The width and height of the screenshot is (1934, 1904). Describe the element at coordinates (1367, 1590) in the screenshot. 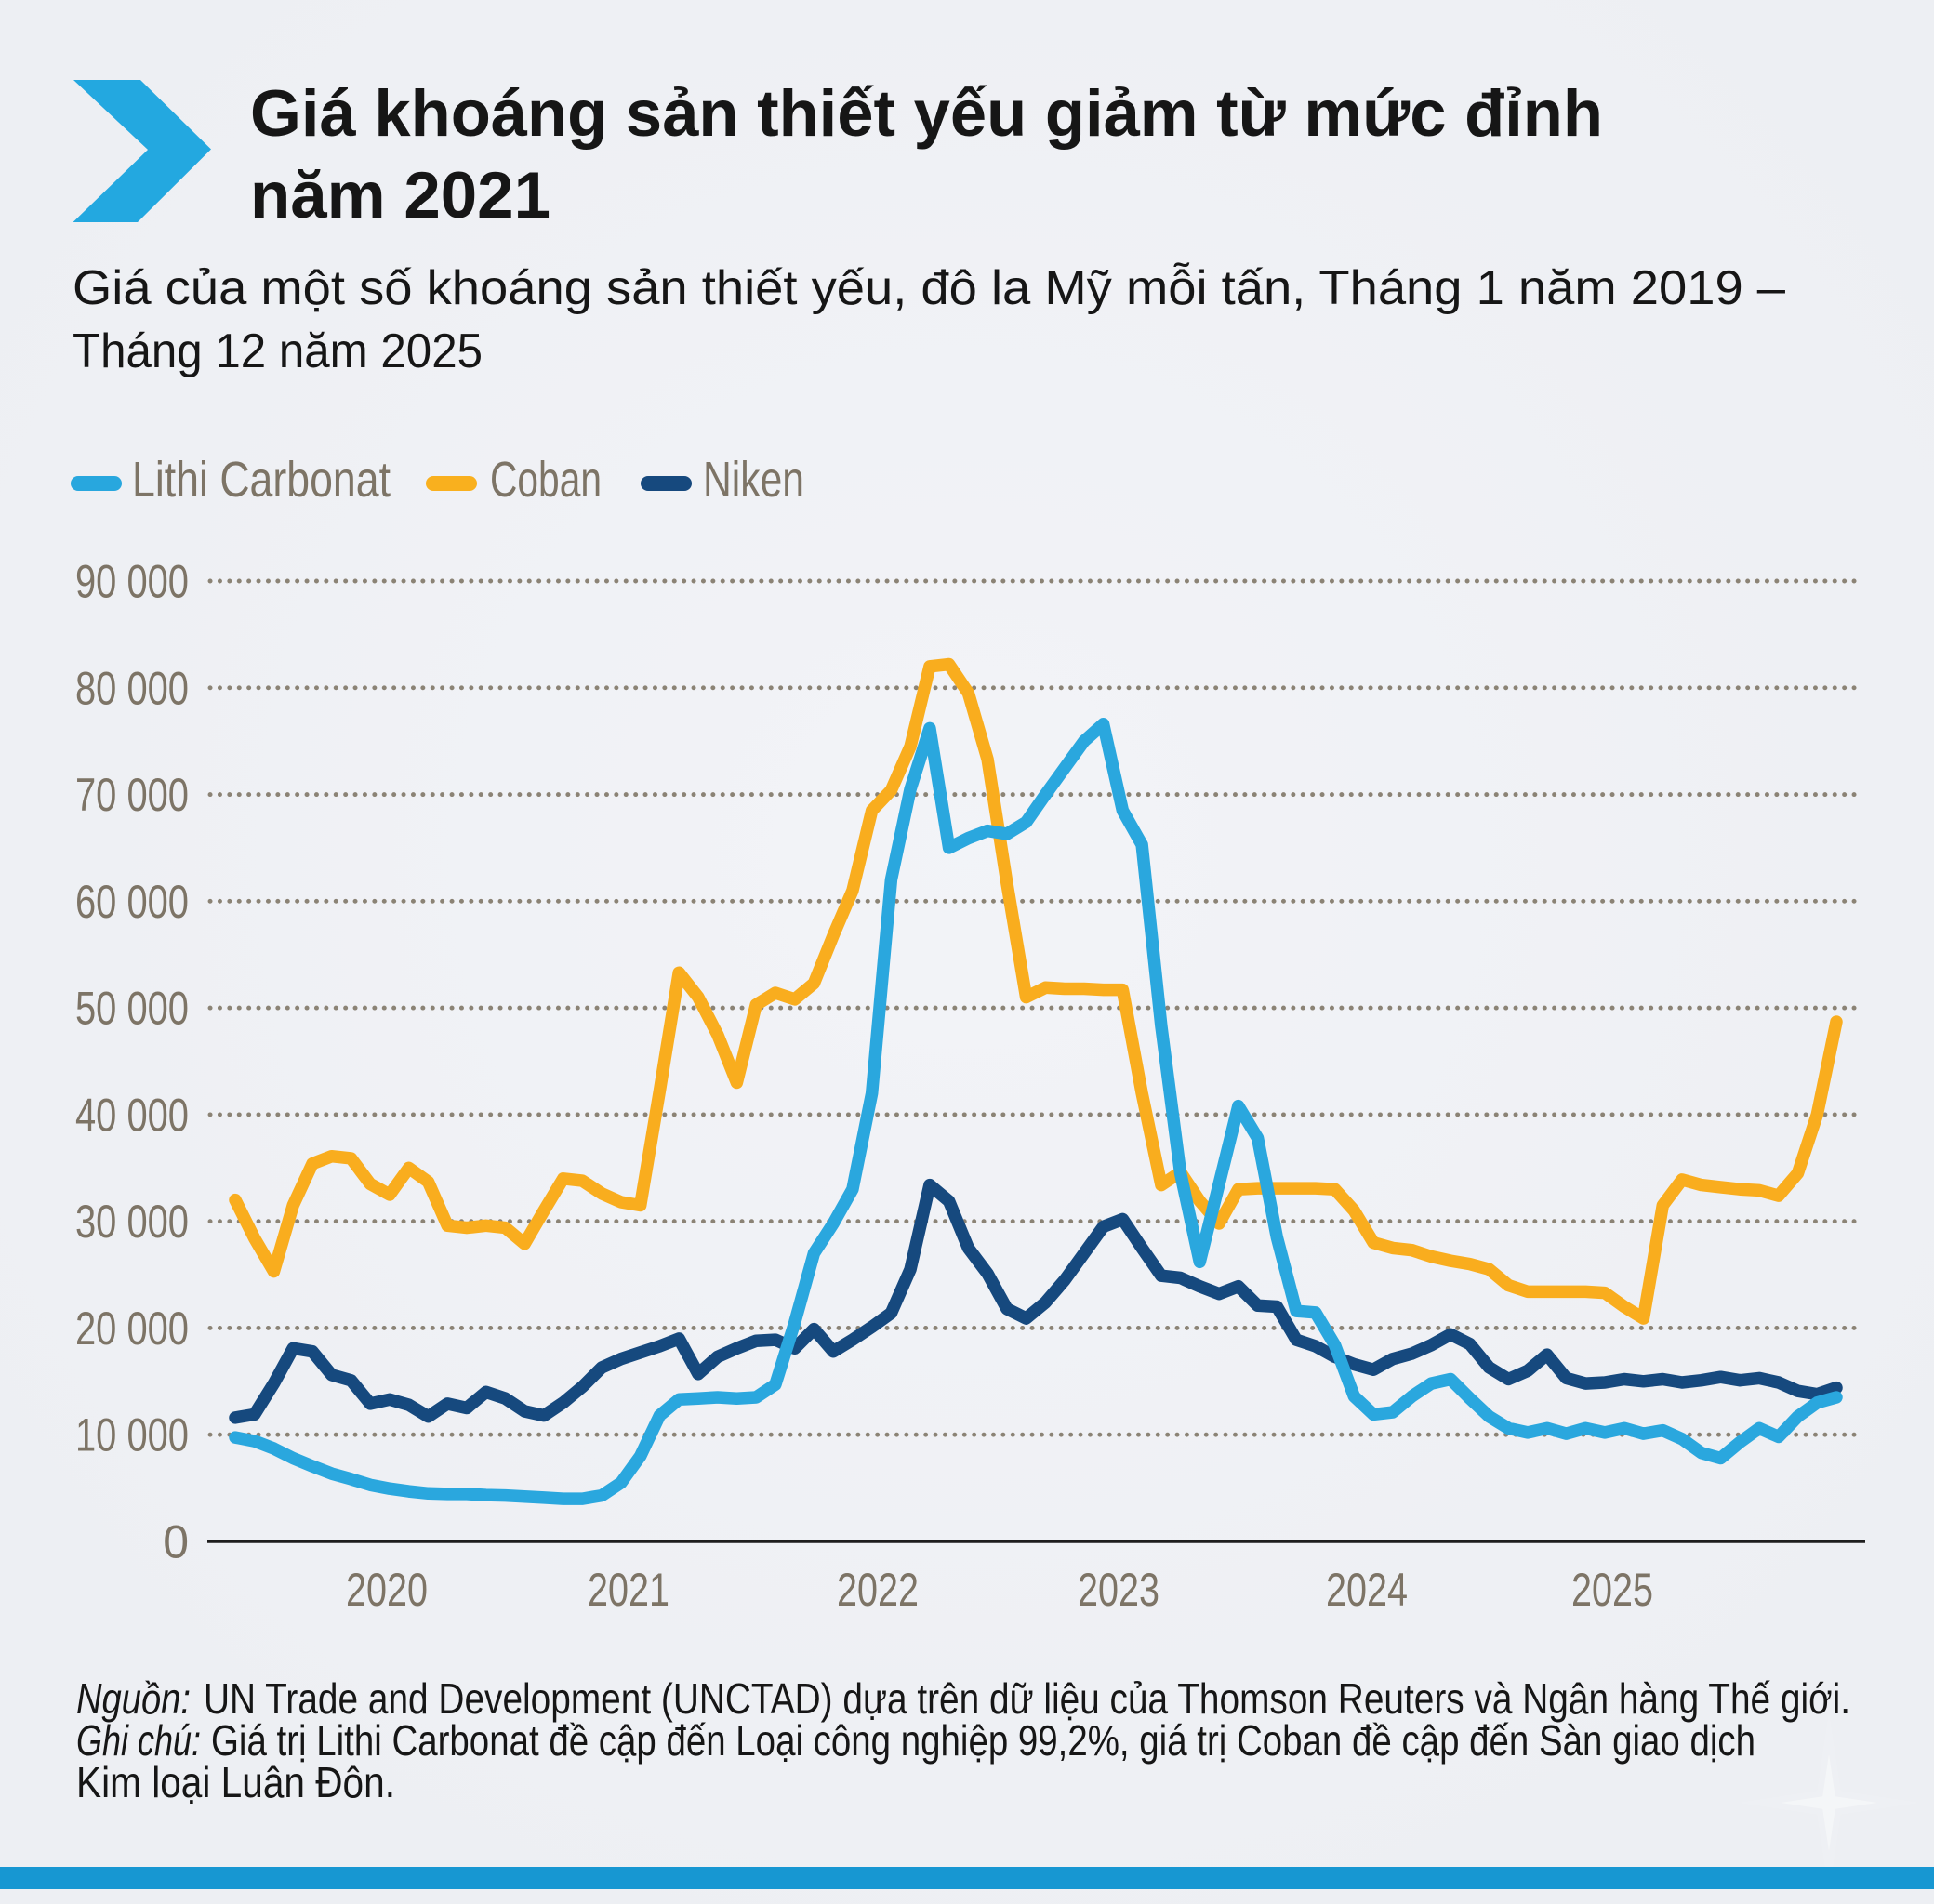

I see `svg-text: 2024` at that location.